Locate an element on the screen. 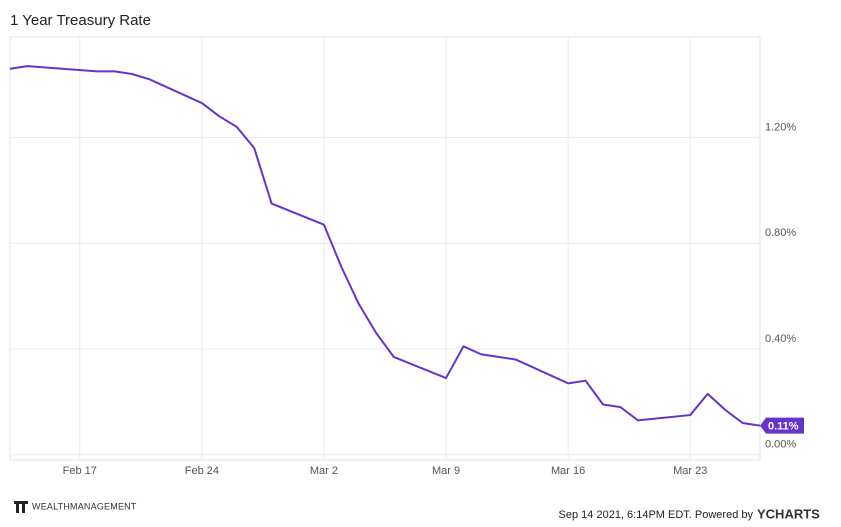 Image resolution: width=841 pixels, height=527 pixels. end-label-box is located at coordinates (782, 425).